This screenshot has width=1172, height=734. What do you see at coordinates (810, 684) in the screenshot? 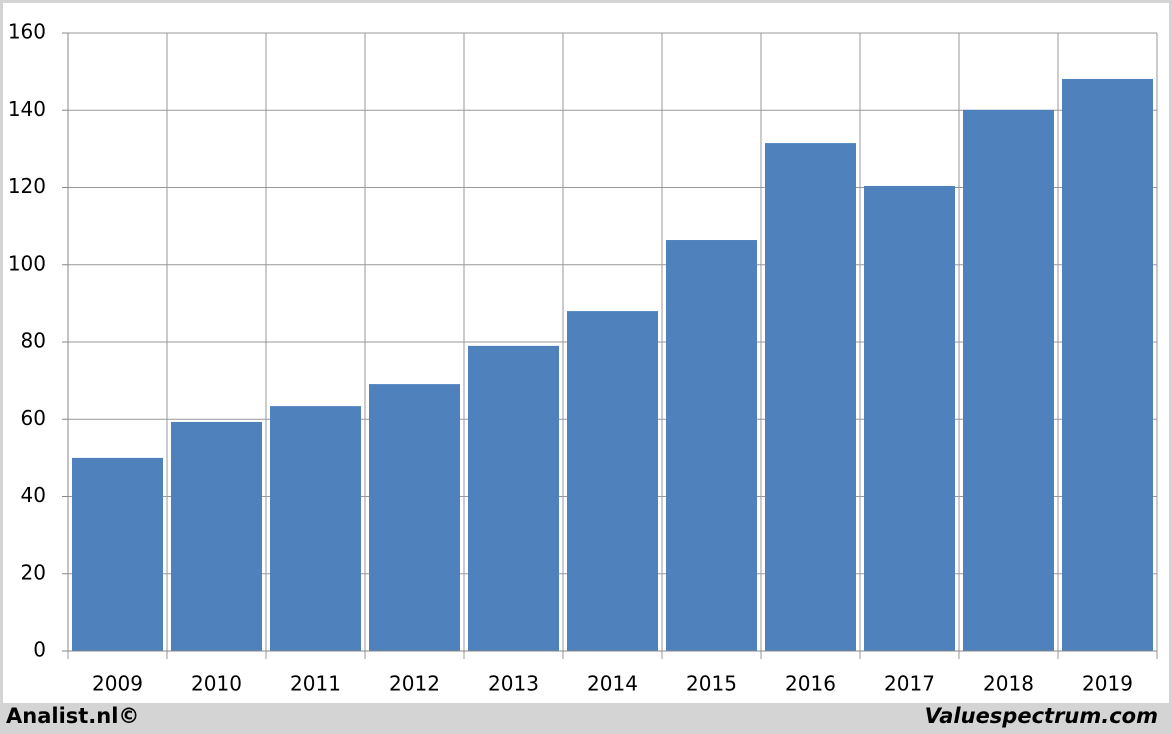
I see `x-tick-label: 2016` at bounding box center [810, 684].